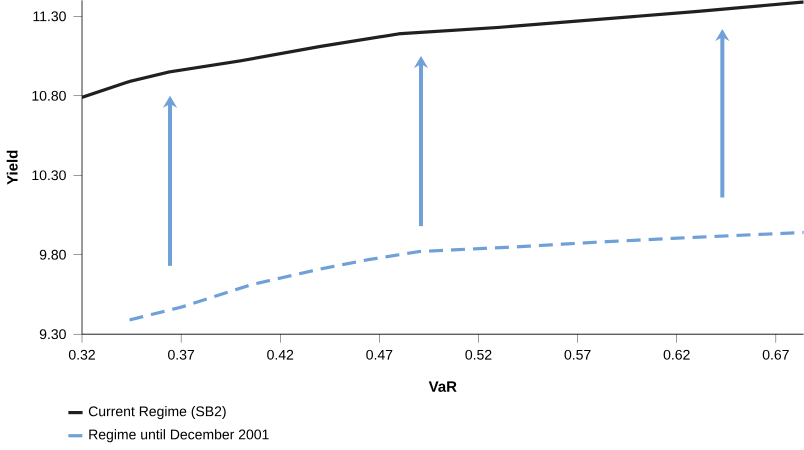  What do you see at coordinates (677, 355) in the screenshot?
I see `x-tick-label: 0.62` at bounding box center [677, 355].